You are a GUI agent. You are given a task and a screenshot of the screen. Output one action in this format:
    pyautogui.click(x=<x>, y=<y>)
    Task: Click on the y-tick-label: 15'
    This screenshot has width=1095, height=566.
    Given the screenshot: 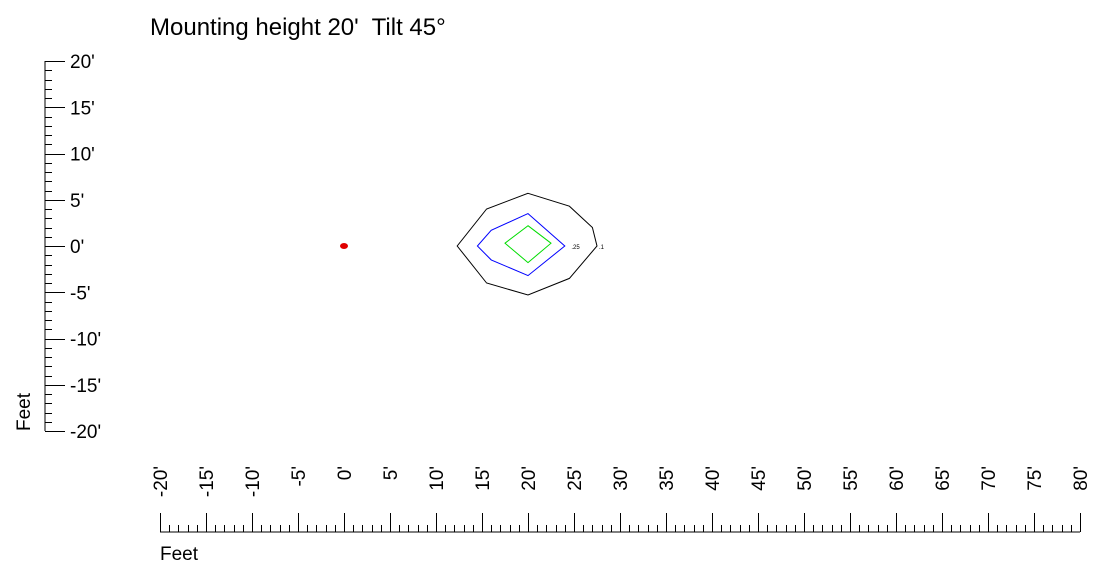 What is the action you would take?
    pyautogui.click(x=82, y=108)
    